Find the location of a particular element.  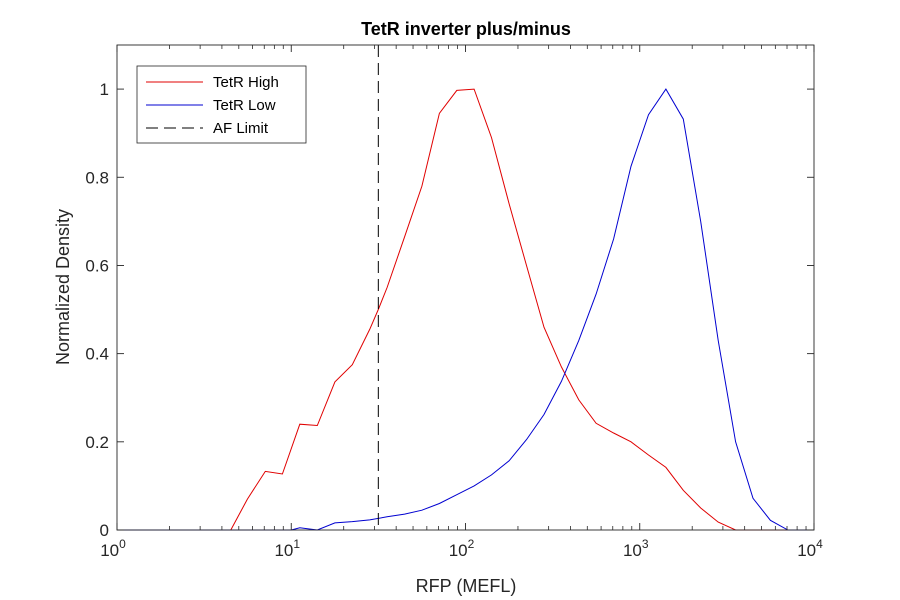

y-tick-label: 0.4 is located at coordinates (97, 354).